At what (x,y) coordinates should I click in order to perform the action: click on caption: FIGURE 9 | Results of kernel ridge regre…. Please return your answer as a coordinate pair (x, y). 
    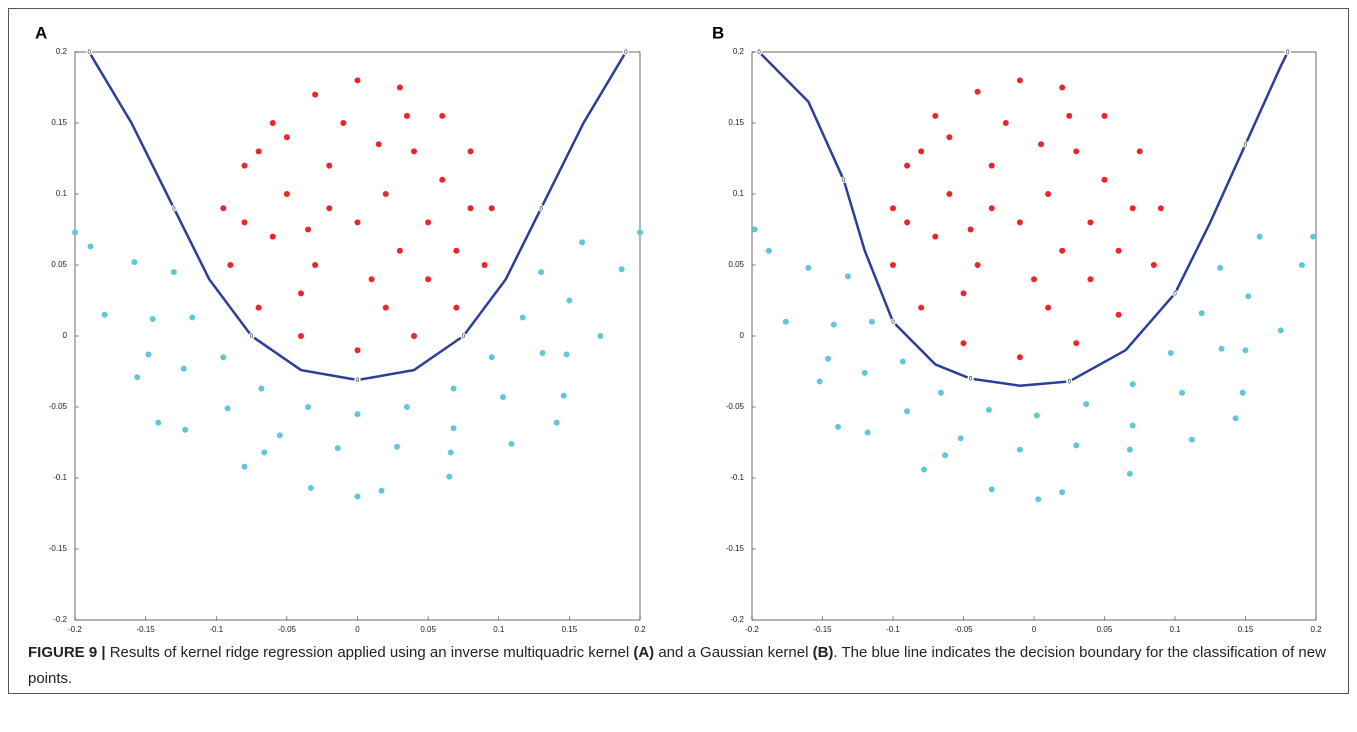
    Looking at the image, I should click on (678, 666).